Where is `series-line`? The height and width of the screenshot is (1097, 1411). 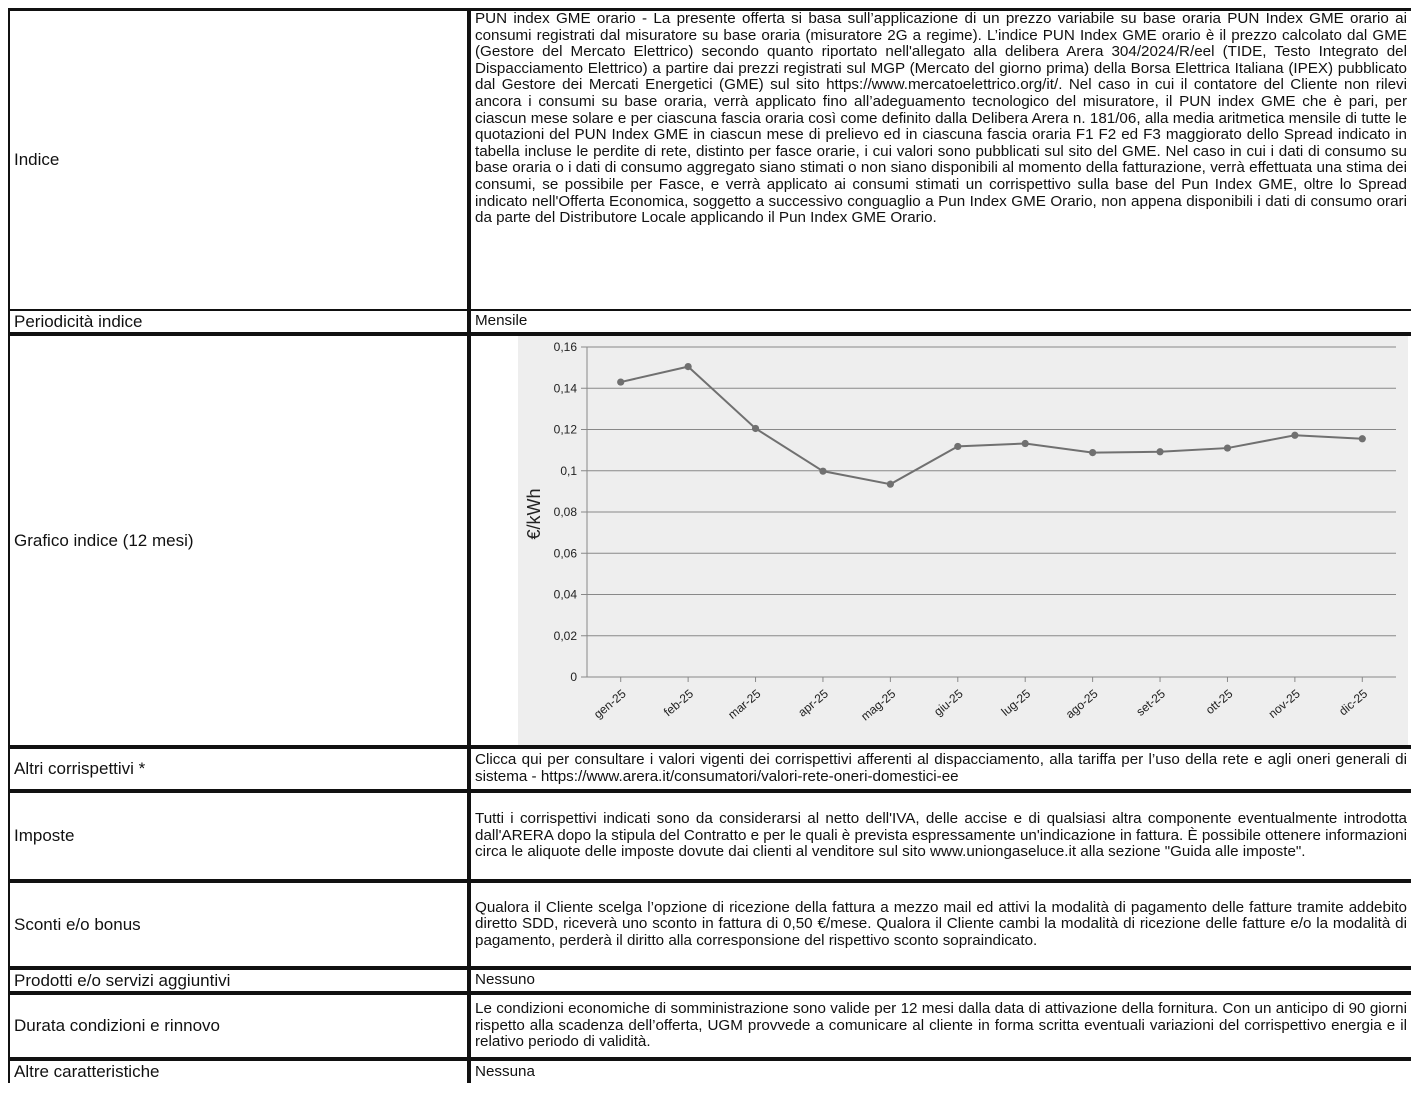 series-line is located at coordinates (991, 425).